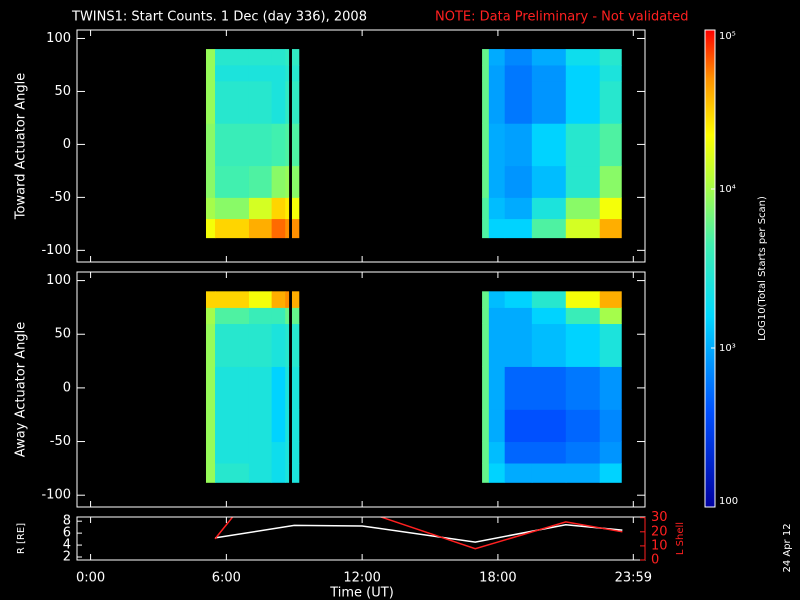  What do you see at coordinates (21, 389) in the screenshot?
I see `y-axis-label: Away Actuator Angle` at bounding box center [21, 389].